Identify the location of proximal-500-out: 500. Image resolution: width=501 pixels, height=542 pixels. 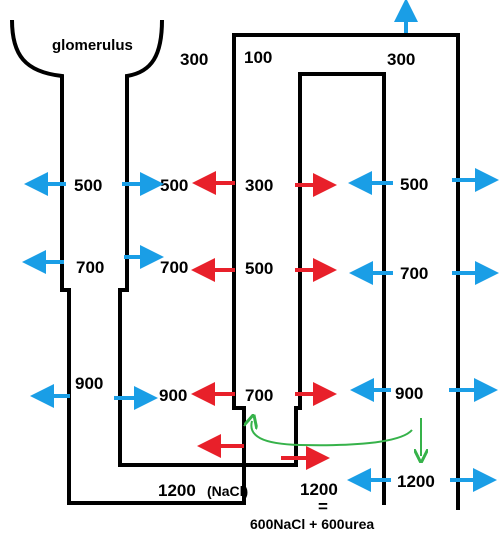
(174, 185).